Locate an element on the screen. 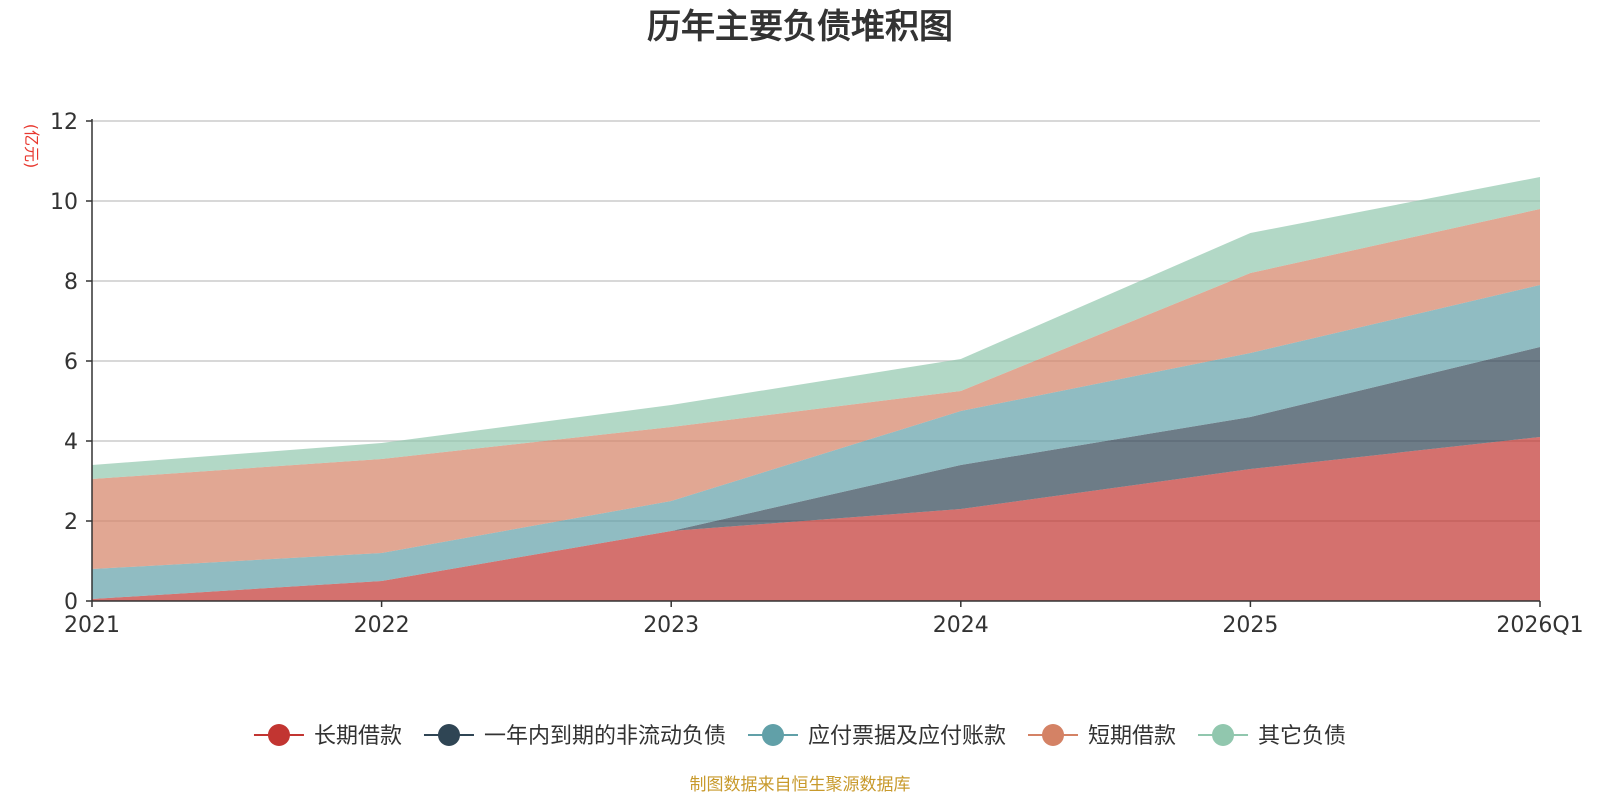 The image size is (1600, 800). x-tick-label: 2023 is located at coordinates (671, 625).